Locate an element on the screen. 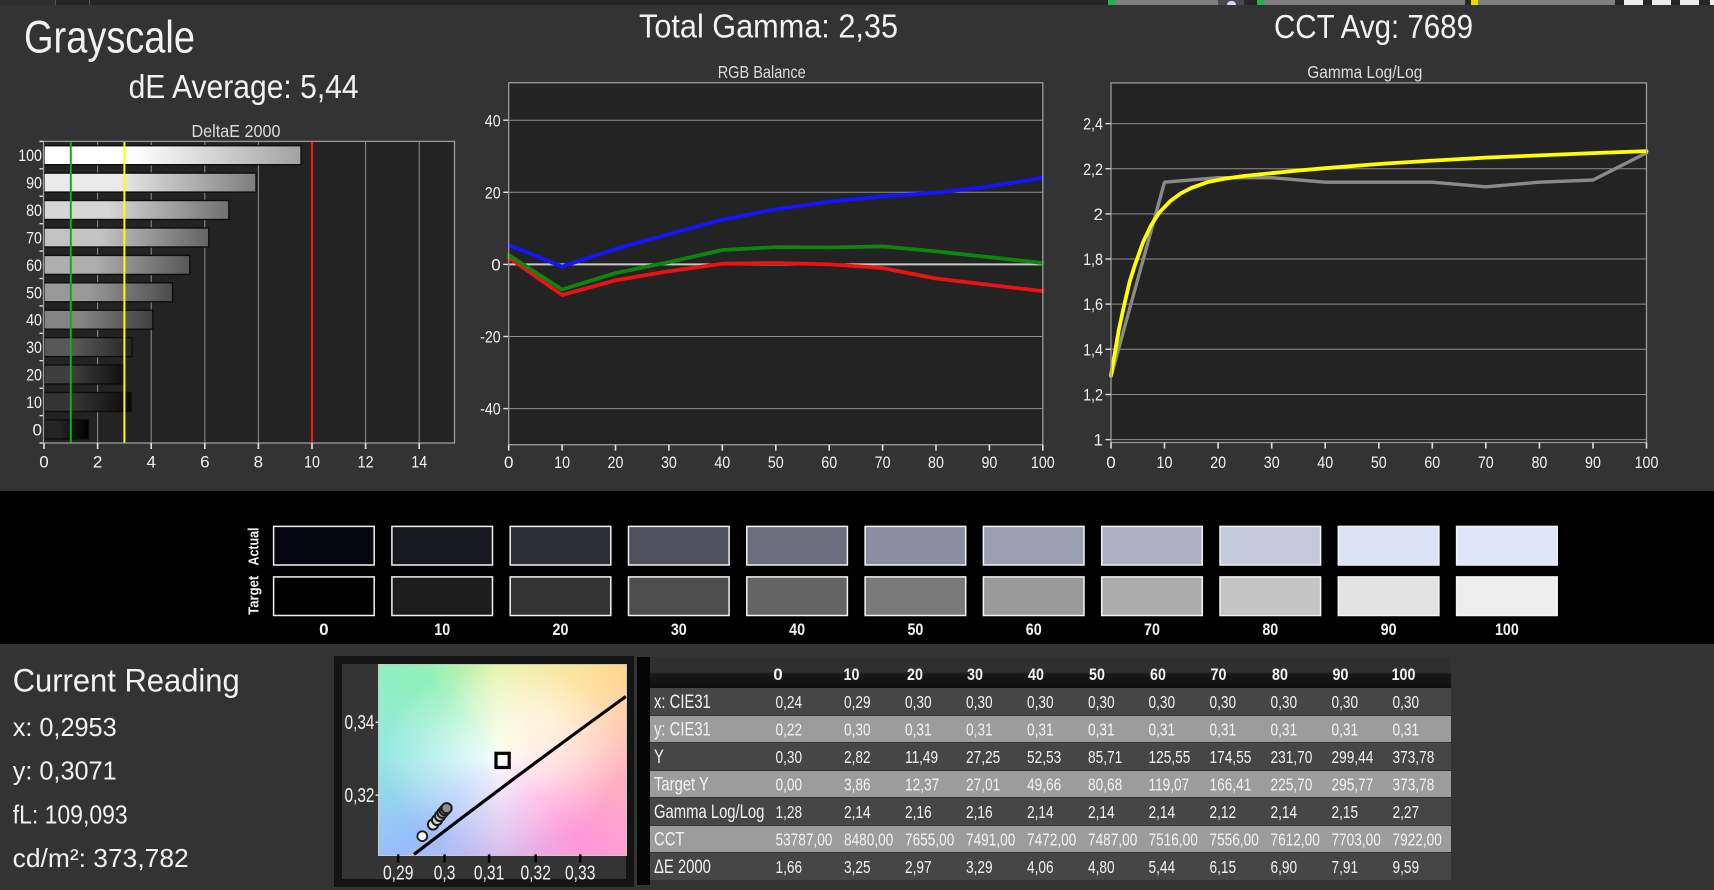 The image size is (1714, 890). svg-text: 7556,00 is located at coordinates (1235, 839).